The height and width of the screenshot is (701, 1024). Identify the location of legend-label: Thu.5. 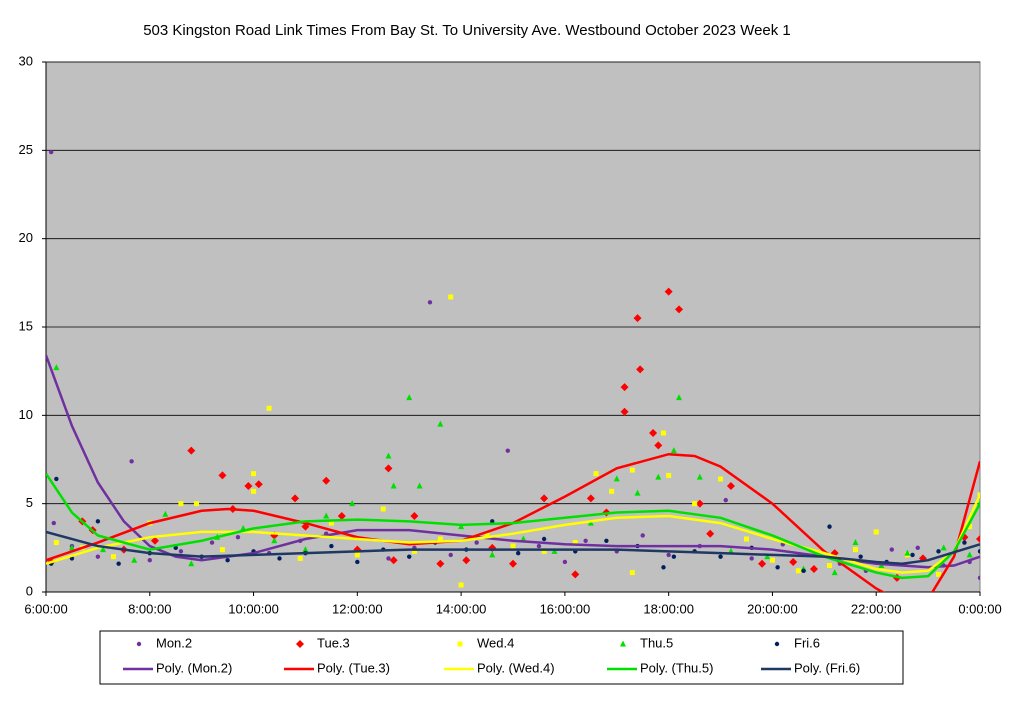
(656, 642).